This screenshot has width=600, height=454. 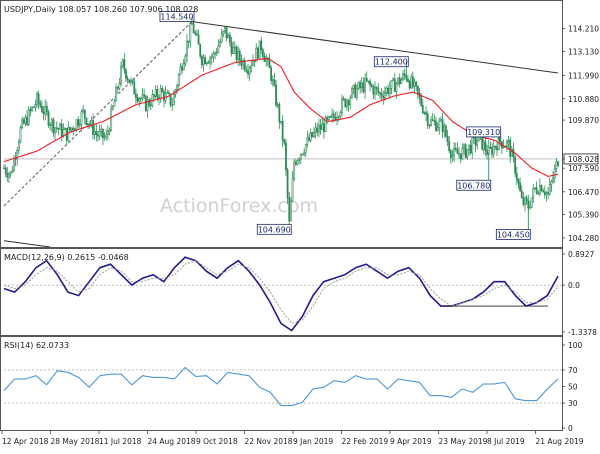 I want to click on y-tick-label: 108.028, so click(x=583, y=159).